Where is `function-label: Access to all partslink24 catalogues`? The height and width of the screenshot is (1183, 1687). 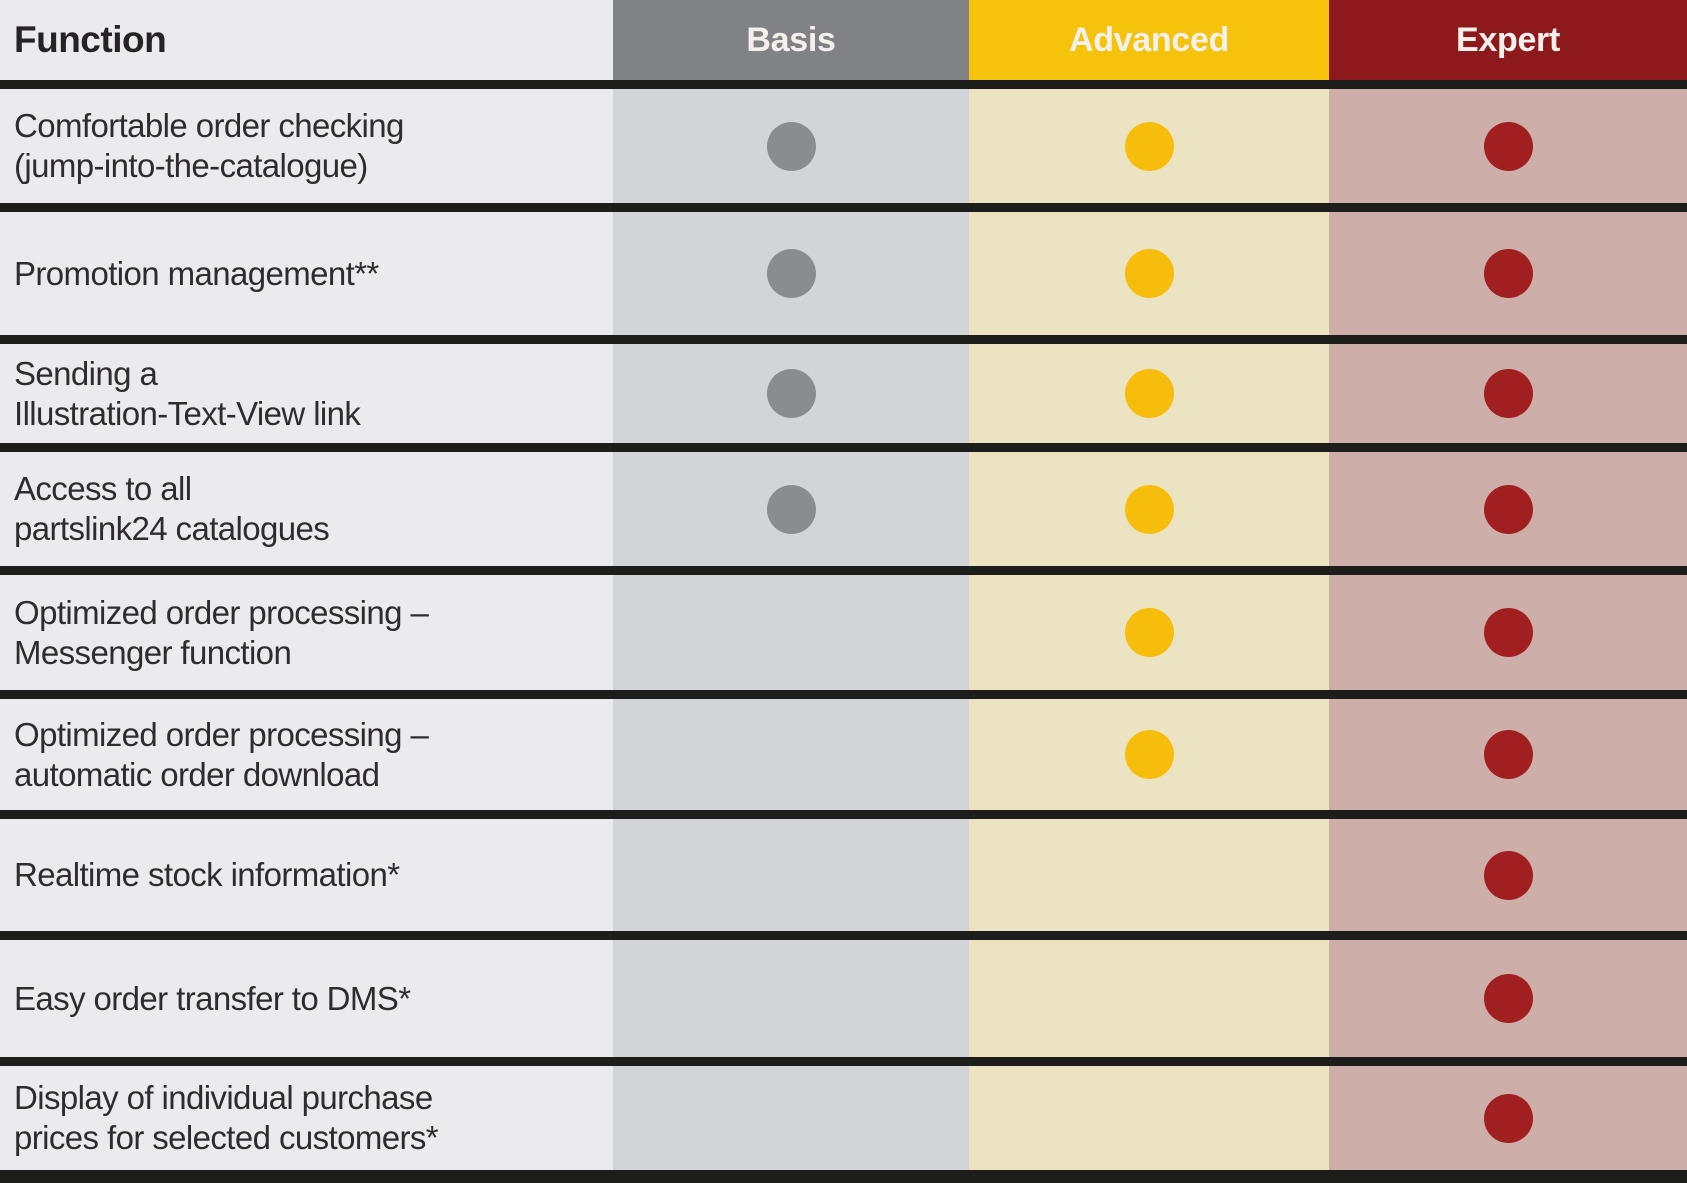 function-label: Access to all partslink24 catalogues is located at coordinates (172, 508).